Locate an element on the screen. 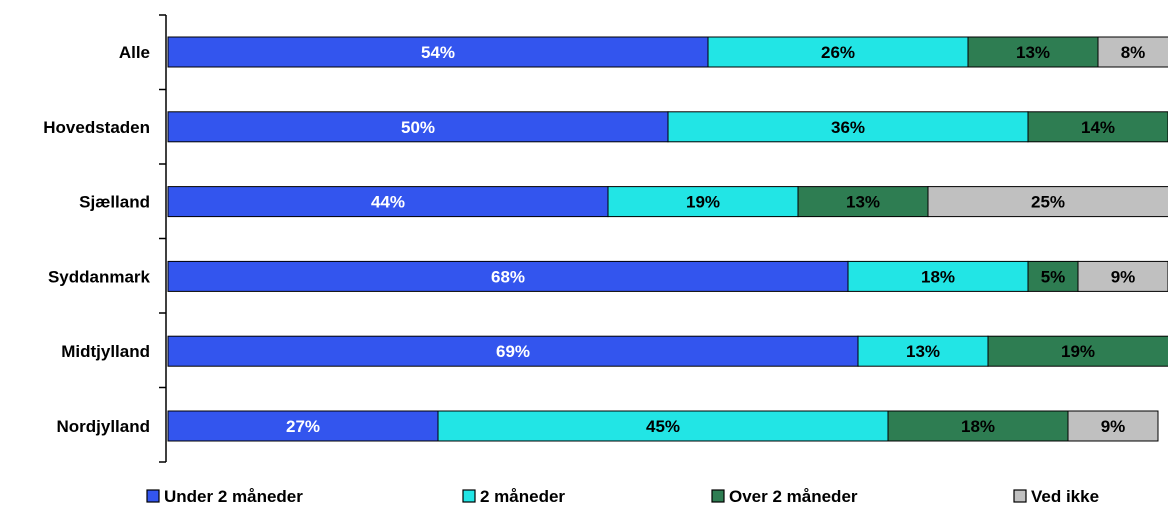  data-label-2-maneder-midtjylland: 13% is located at coordinates (923, 351).